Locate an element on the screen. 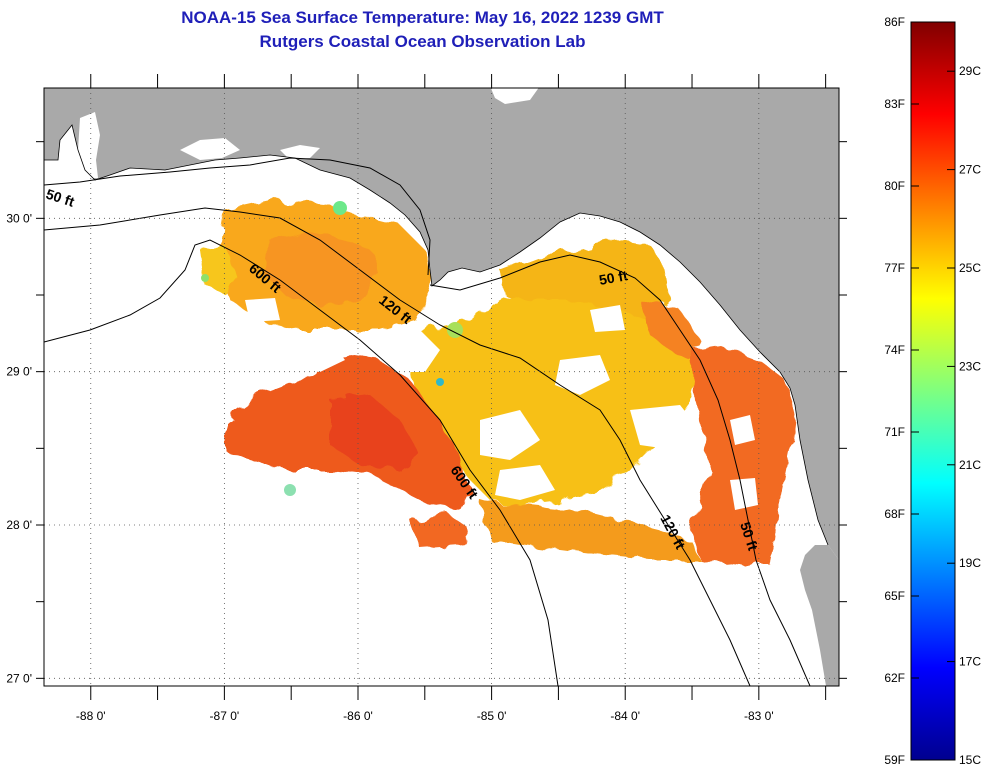 The width and height of the screenshot is (992, 770). y-tick-label: 27 0' is located at coordinates (19, 678).